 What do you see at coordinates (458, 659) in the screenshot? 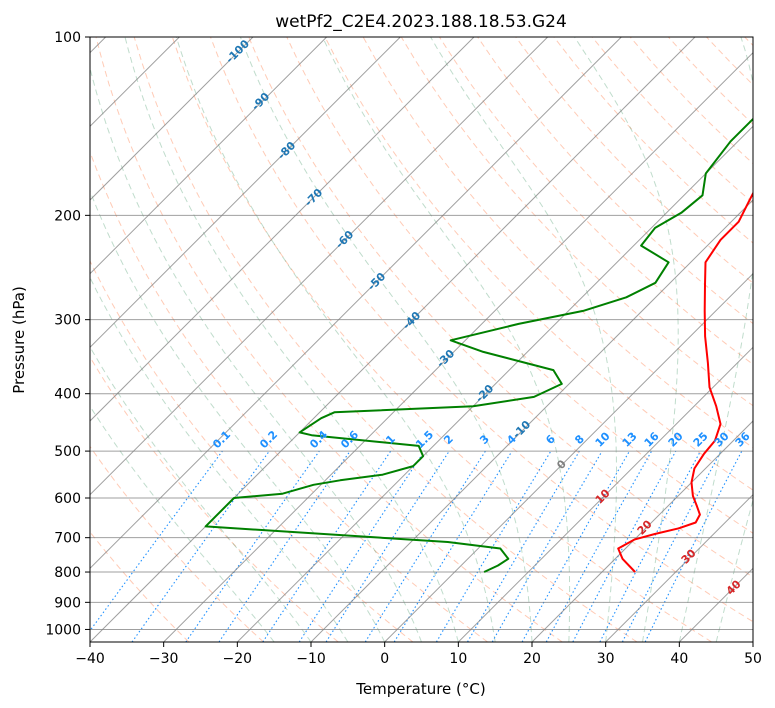
I see `x-tick-label: 10` at bounding box center [458, 659].